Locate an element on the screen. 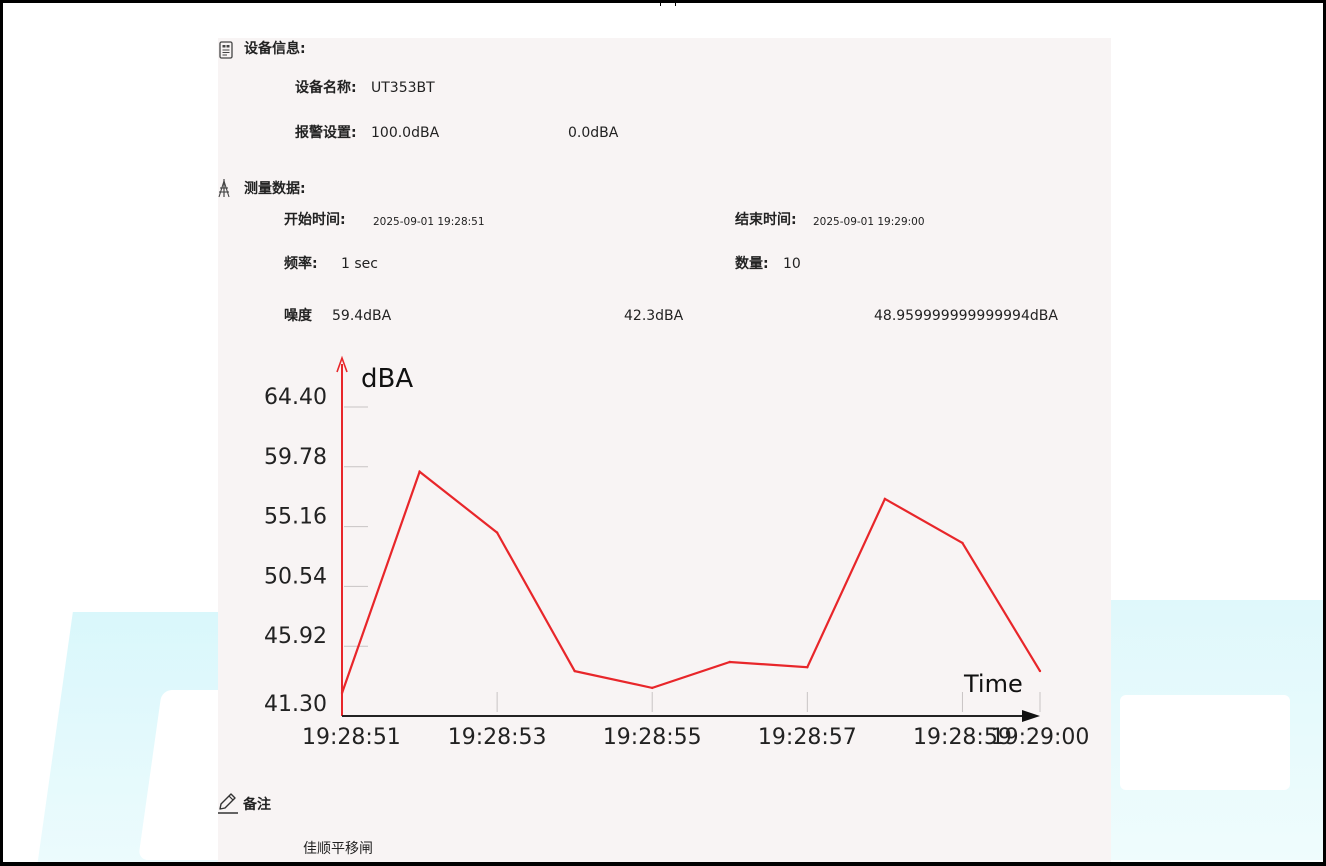  y-tick-label: 41.30 is located at coordinates (295, 704).